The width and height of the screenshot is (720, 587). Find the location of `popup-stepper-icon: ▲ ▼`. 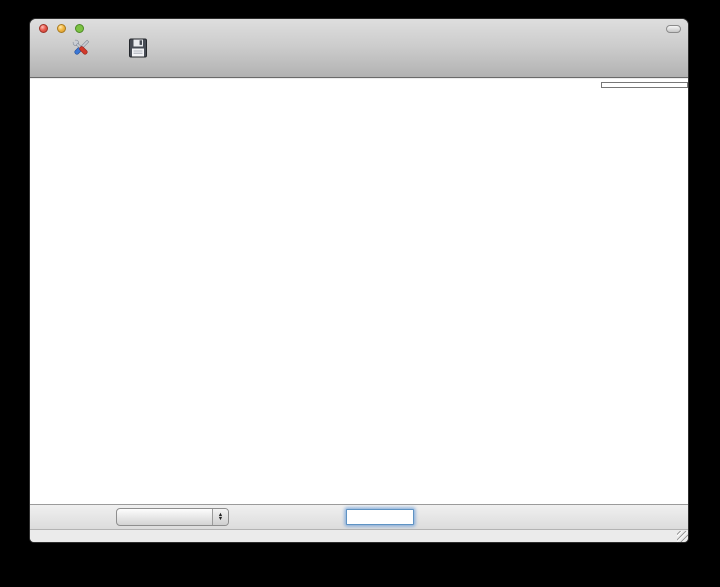

popup-stepper-icon: ▲ ▼ is located at coordinates (220, 517).